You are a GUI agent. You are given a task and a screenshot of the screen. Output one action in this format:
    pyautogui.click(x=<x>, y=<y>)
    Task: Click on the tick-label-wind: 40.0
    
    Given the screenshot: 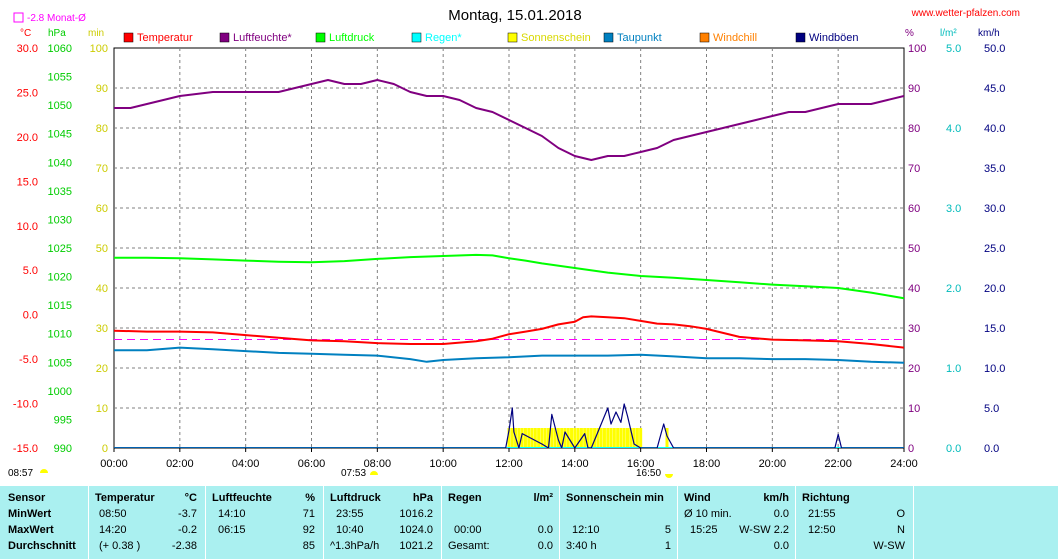 What is the action you would take?
    pyautogui.click(x=994, y=129)
    